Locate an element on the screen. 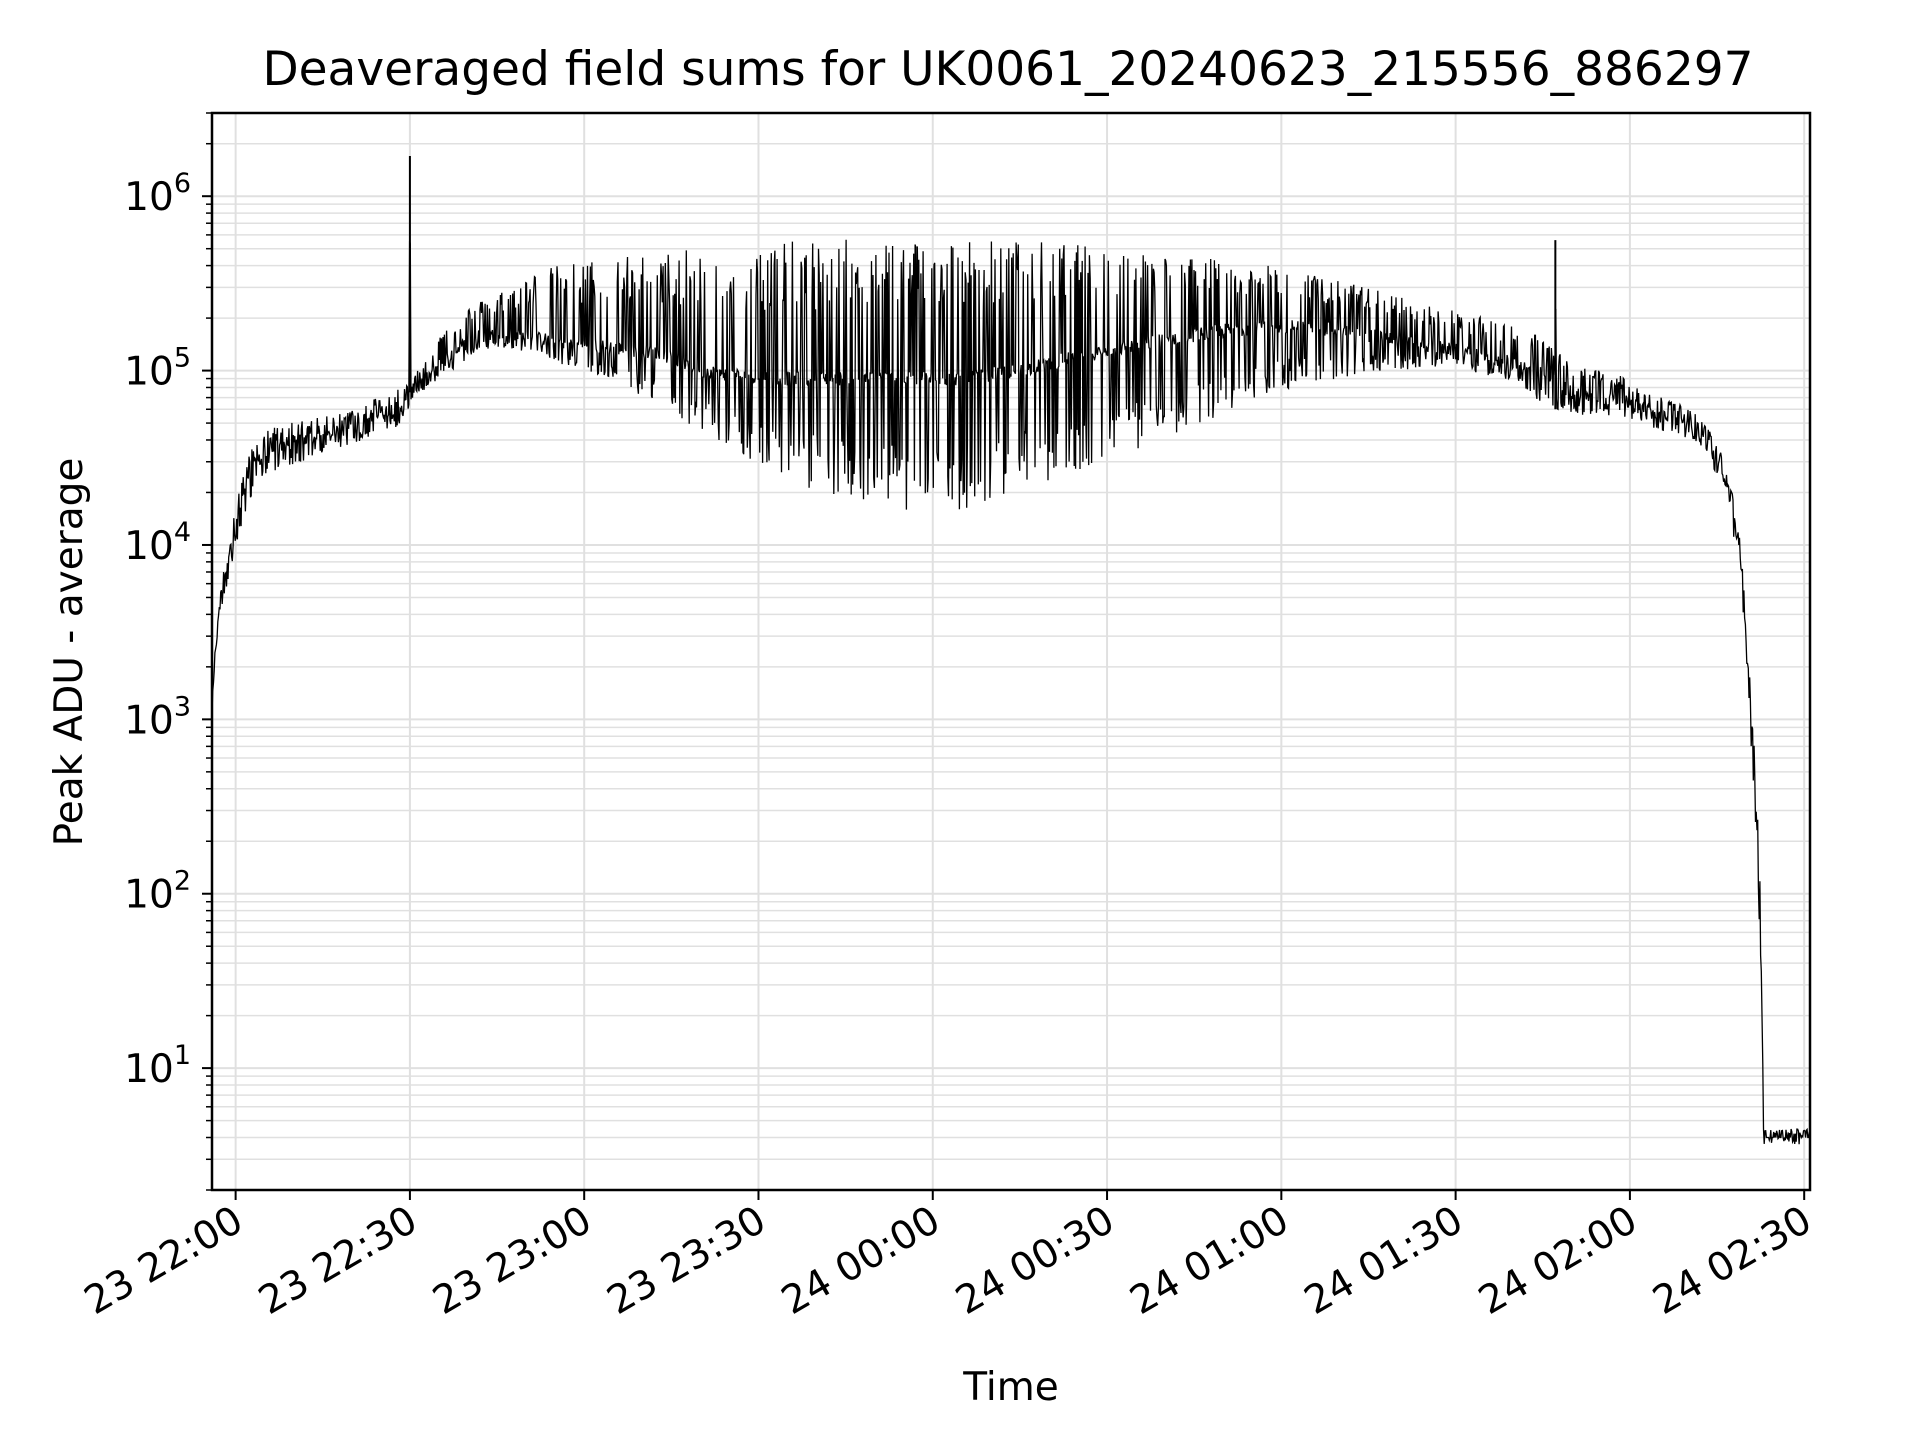 Image resolution: width=1920 pixels, height=1440 pixels. y-tick-label: 10⁵ is located at coordinates (157, 369).